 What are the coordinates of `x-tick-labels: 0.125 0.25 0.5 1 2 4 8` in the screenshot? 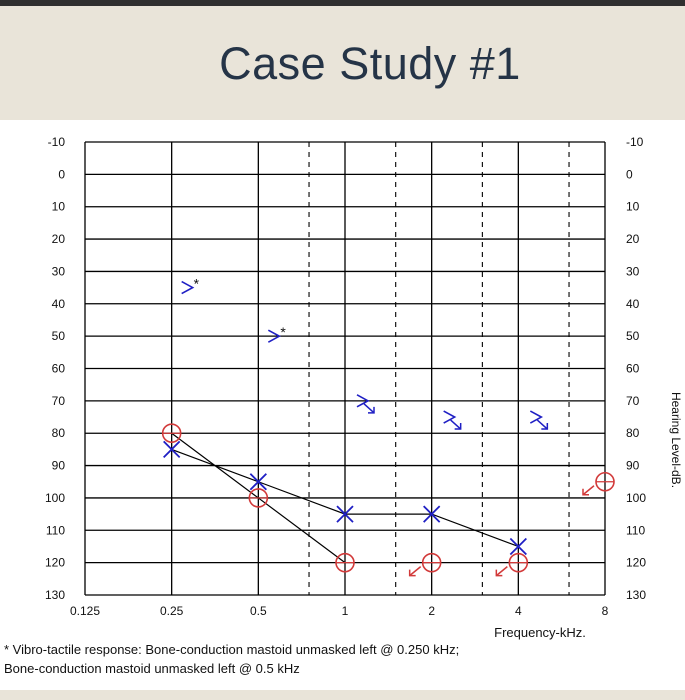 It's located at (339, 611).